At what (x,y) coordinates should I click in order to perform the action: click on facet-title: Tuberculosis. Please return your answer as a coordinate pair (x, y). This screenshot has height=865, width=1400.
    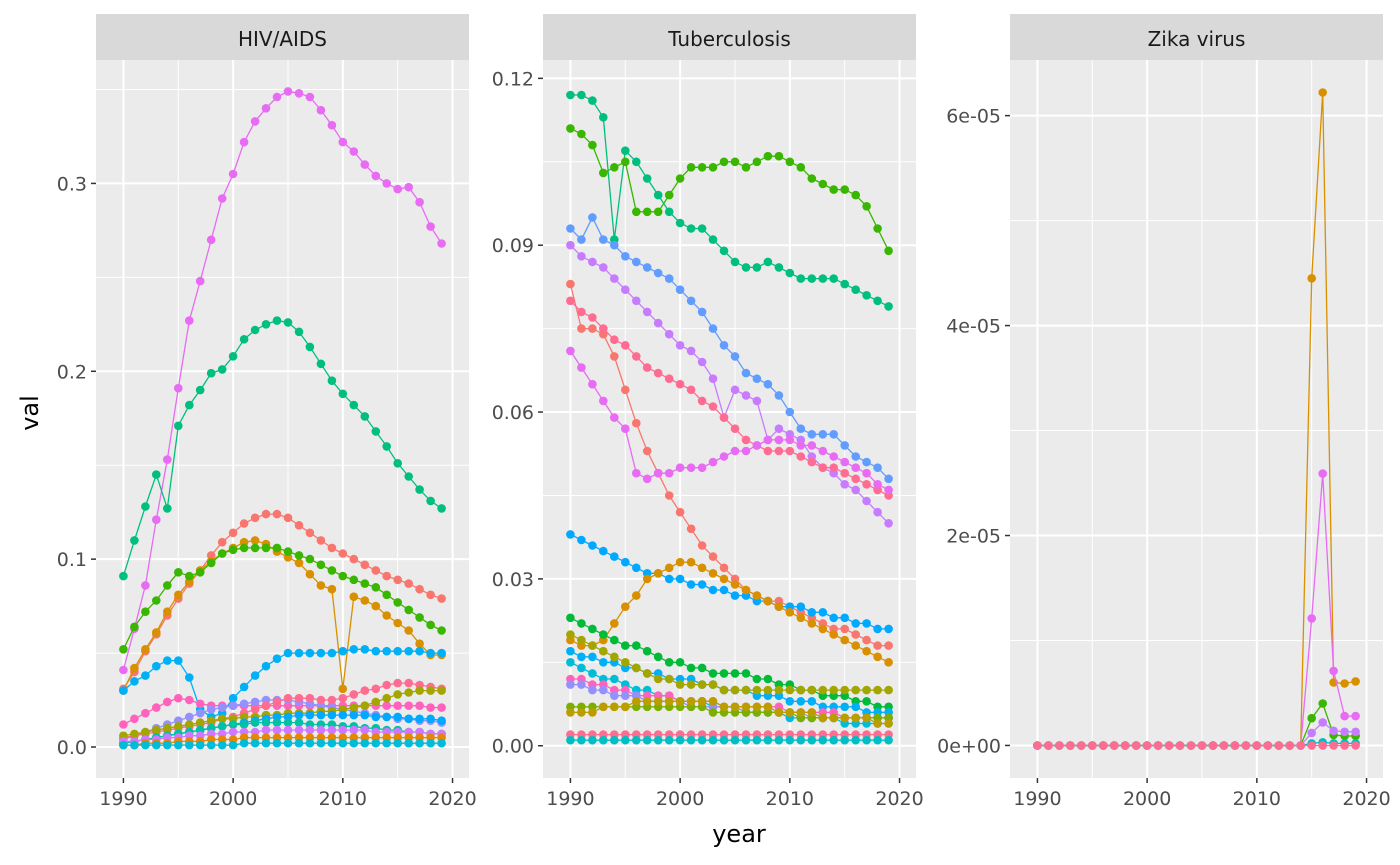
    Looking at the image, I should click on (729, 39).